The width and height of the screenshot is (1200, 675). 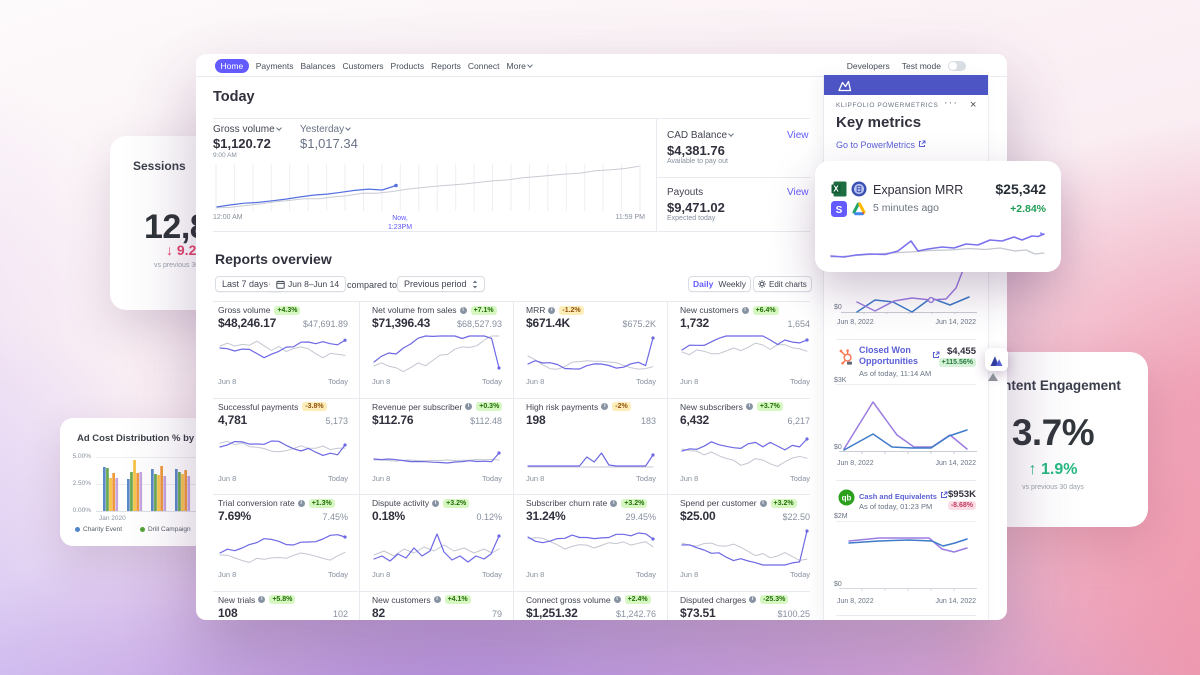 I want to click on svg-text: X, so click(x=836, y=189).